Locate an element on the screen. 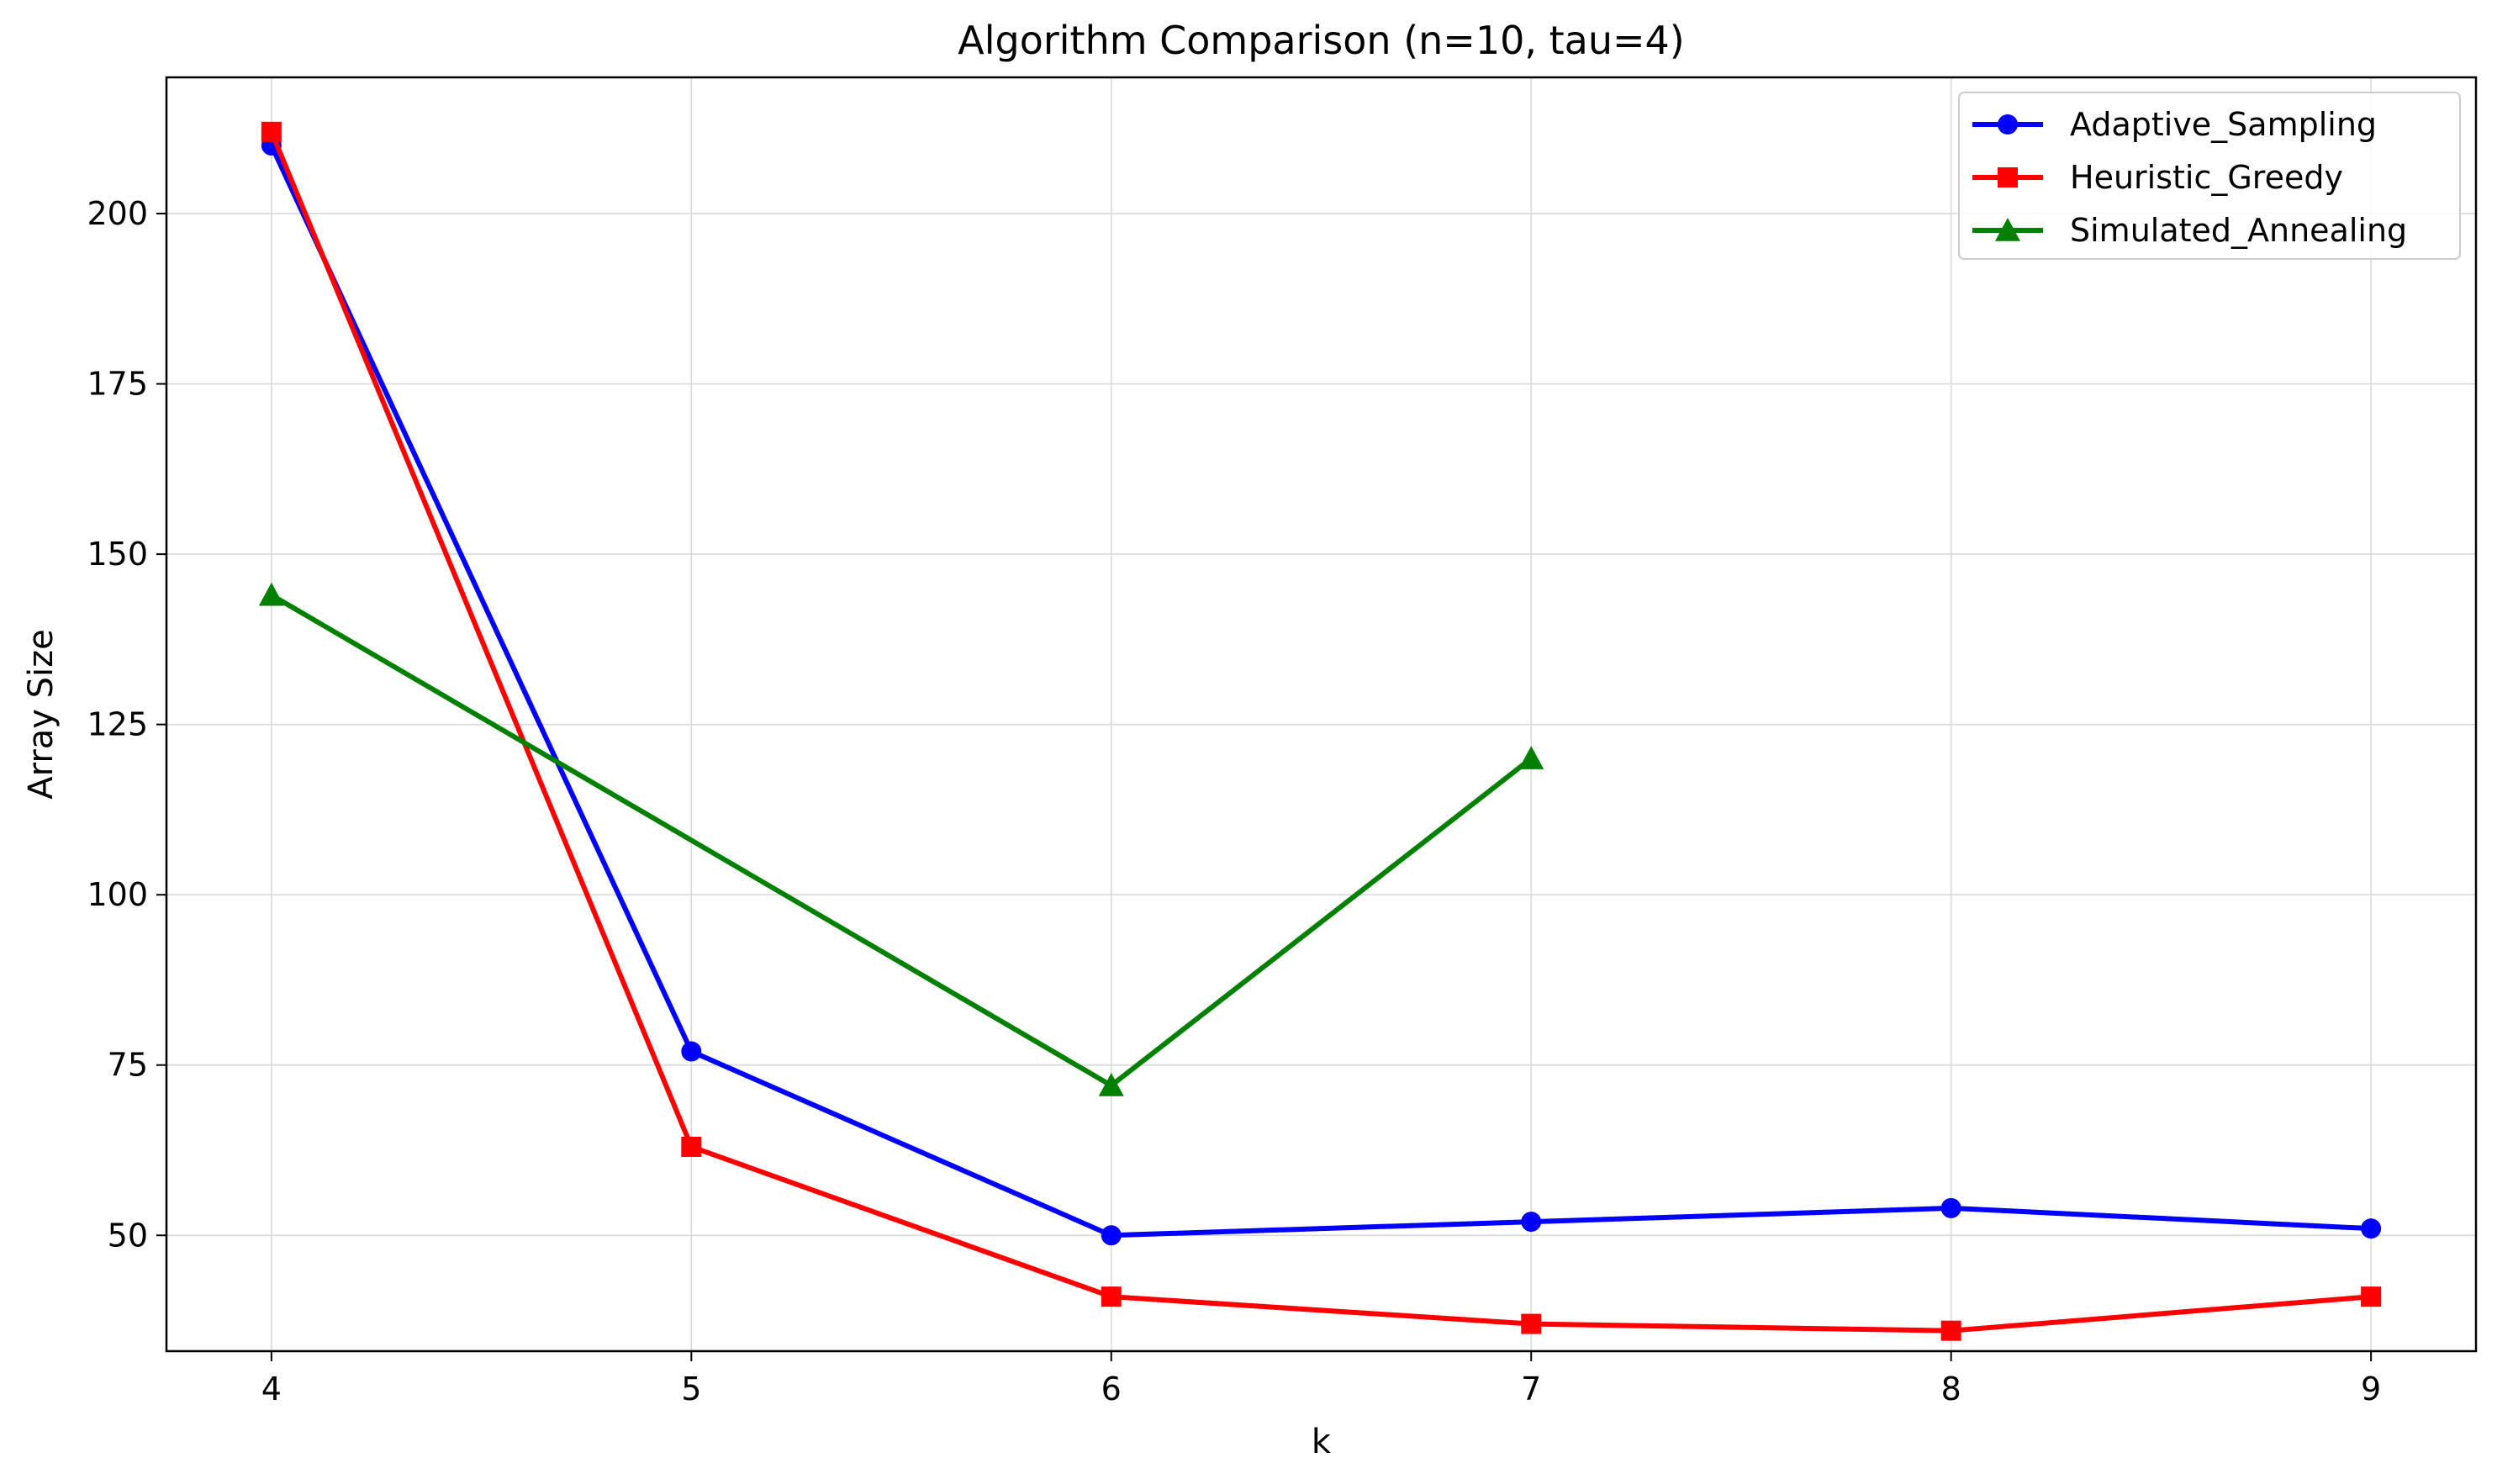 This screenshot has width=2497, height=1484. y-tick-label: 175 is located at coordinates (117, 384).